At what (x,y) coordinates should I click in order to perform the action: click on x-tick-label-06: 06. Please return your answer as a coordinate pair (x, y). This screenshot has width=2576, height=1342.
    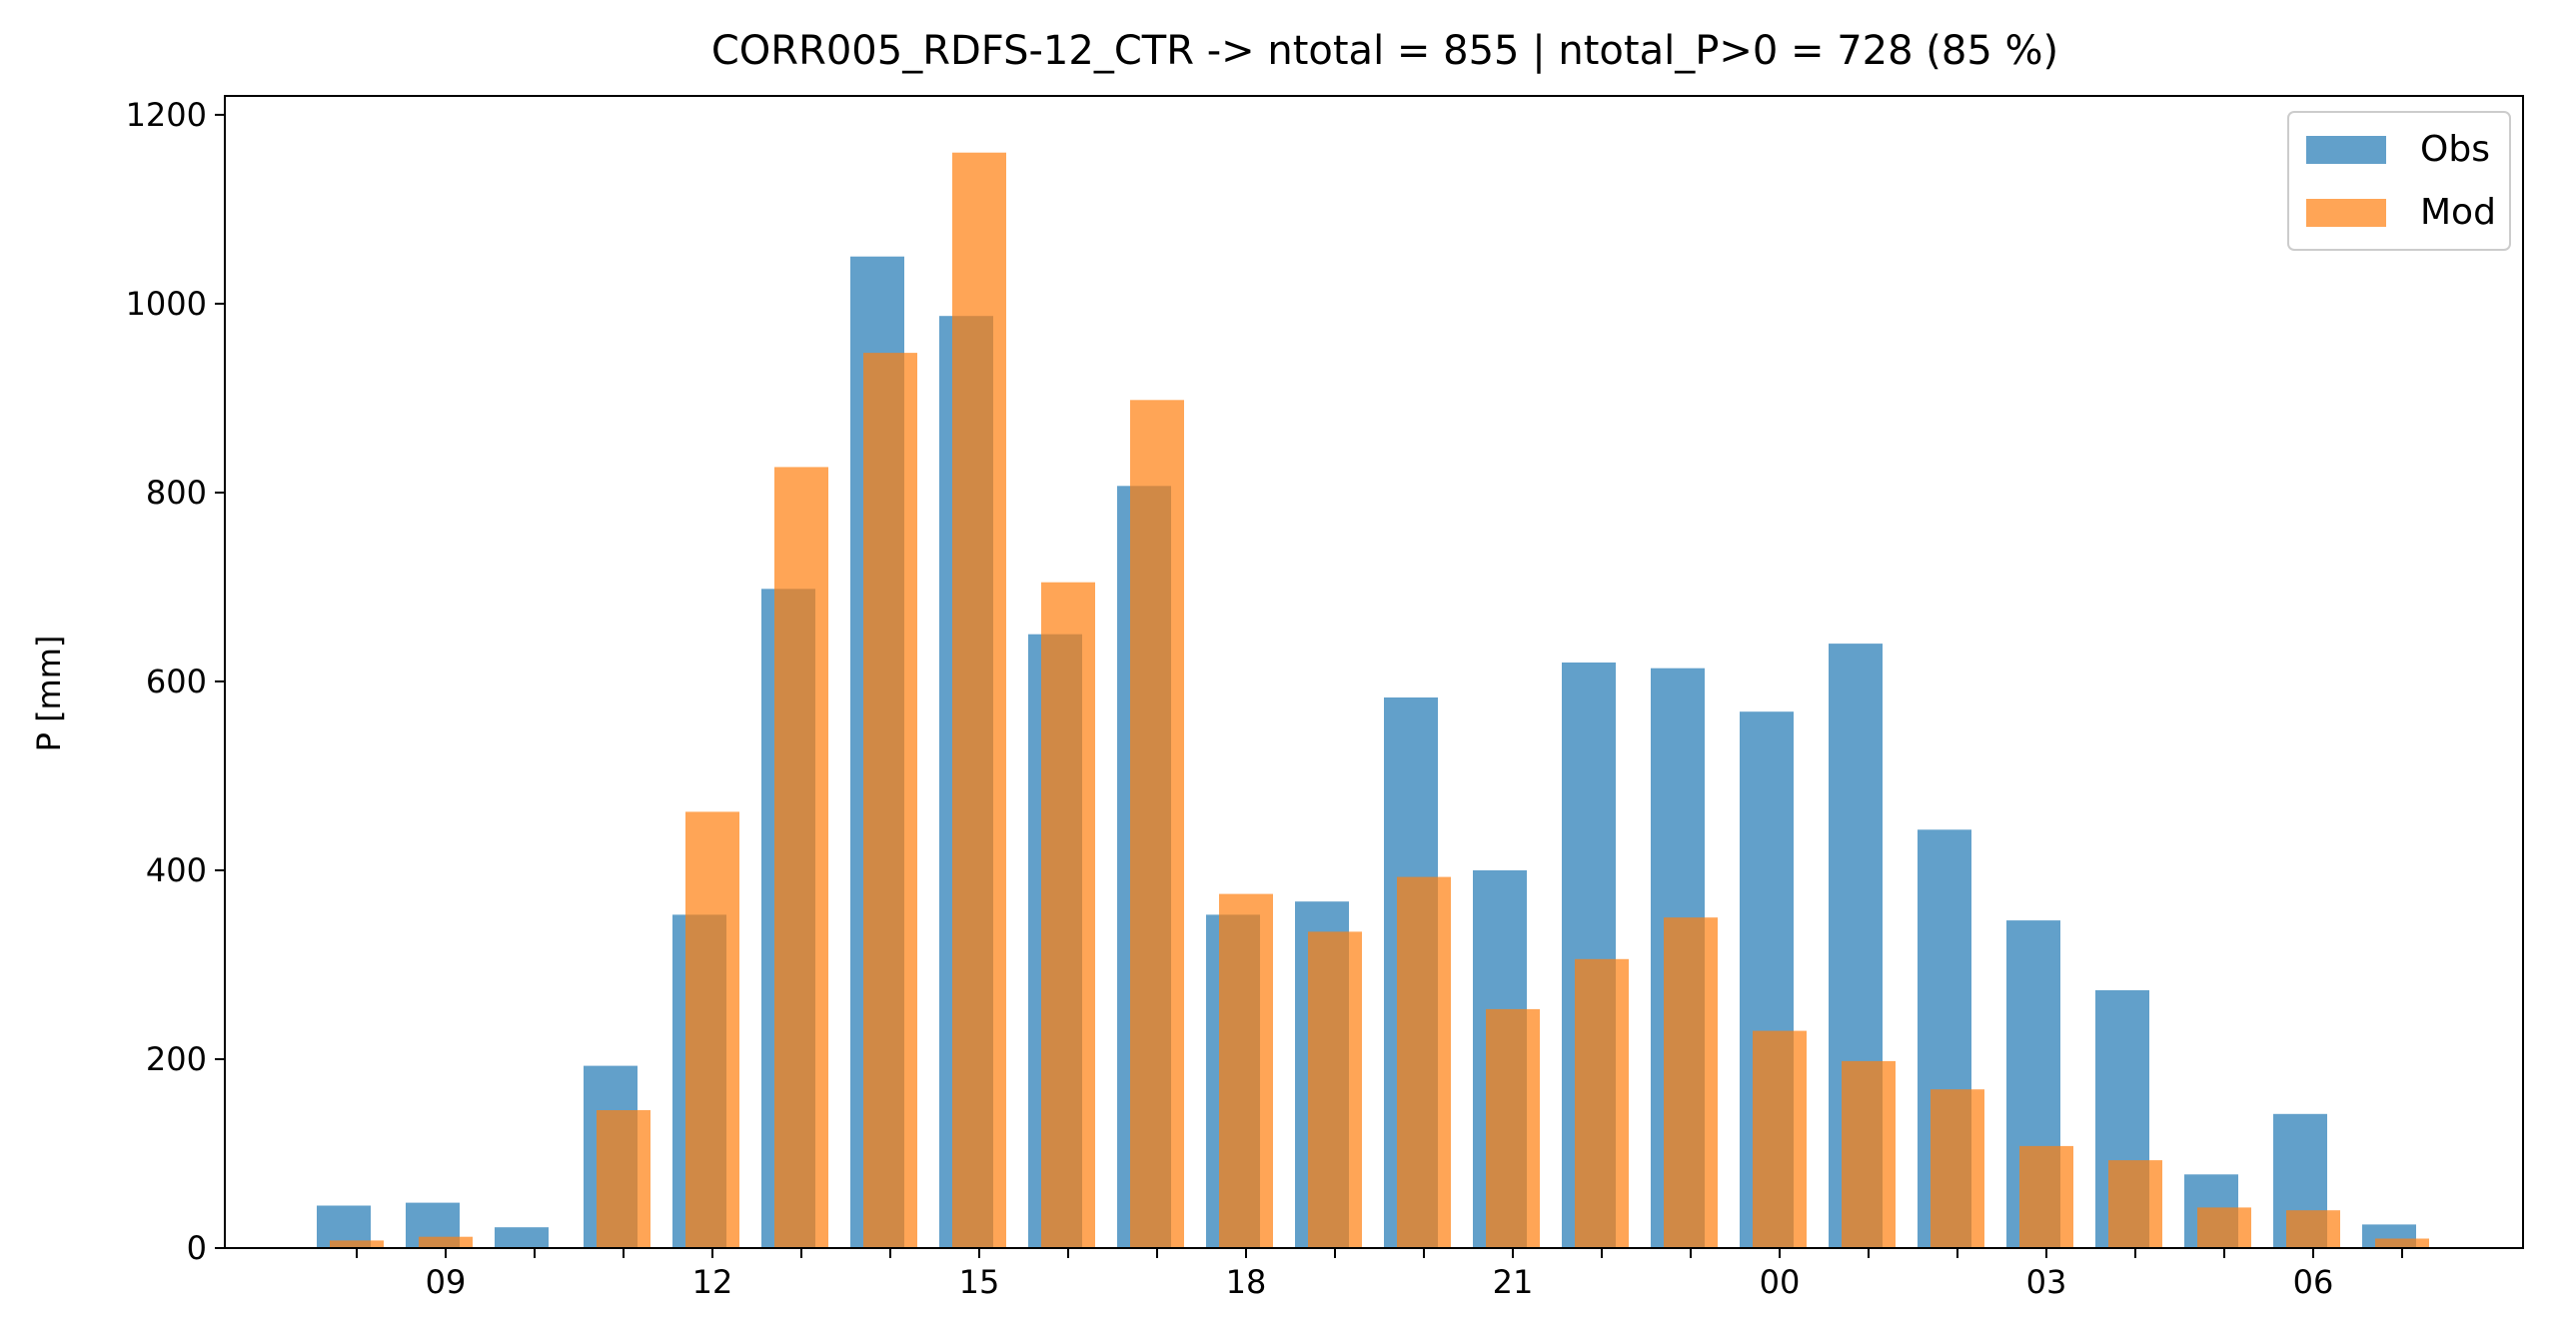
    Looking at the image, I should click on (2313, 1282).